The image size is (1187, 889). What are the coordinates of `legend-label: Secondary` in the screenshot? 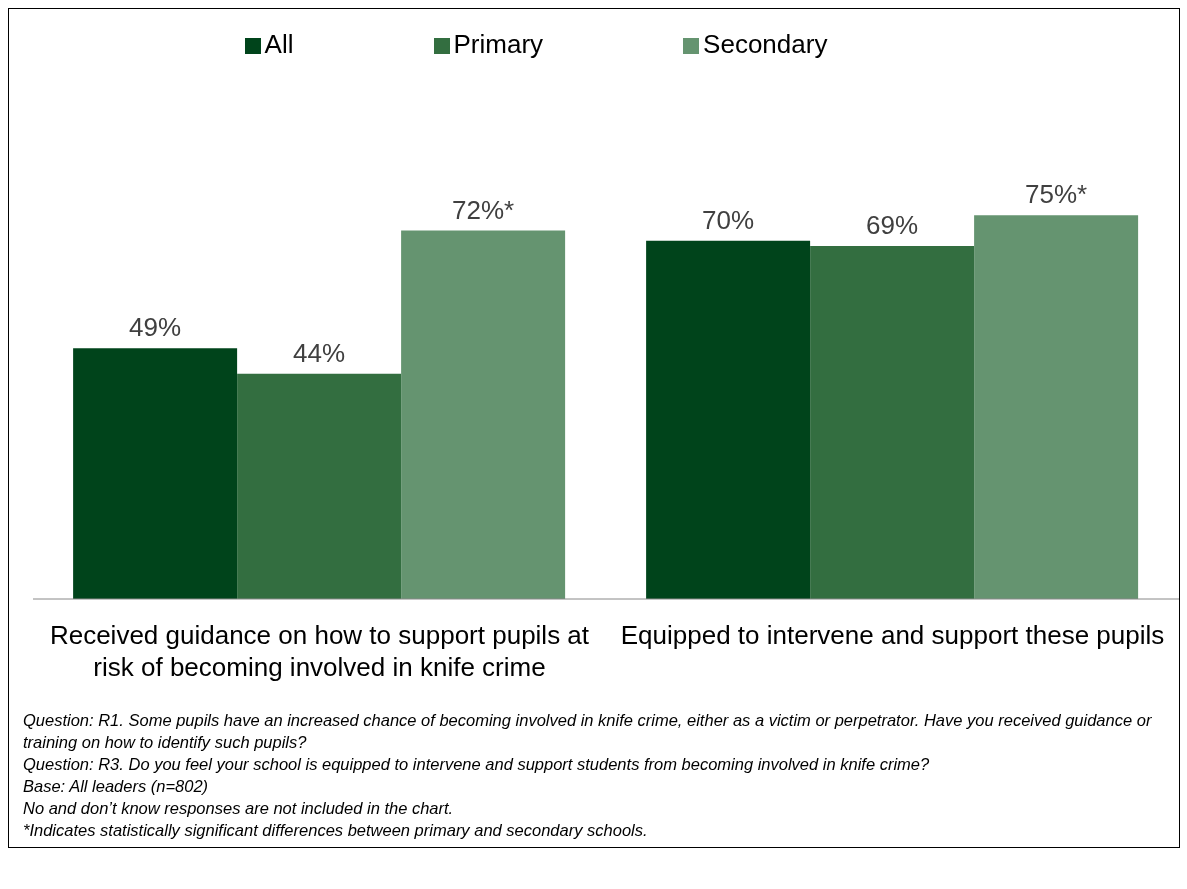 It's located at (765, 44).